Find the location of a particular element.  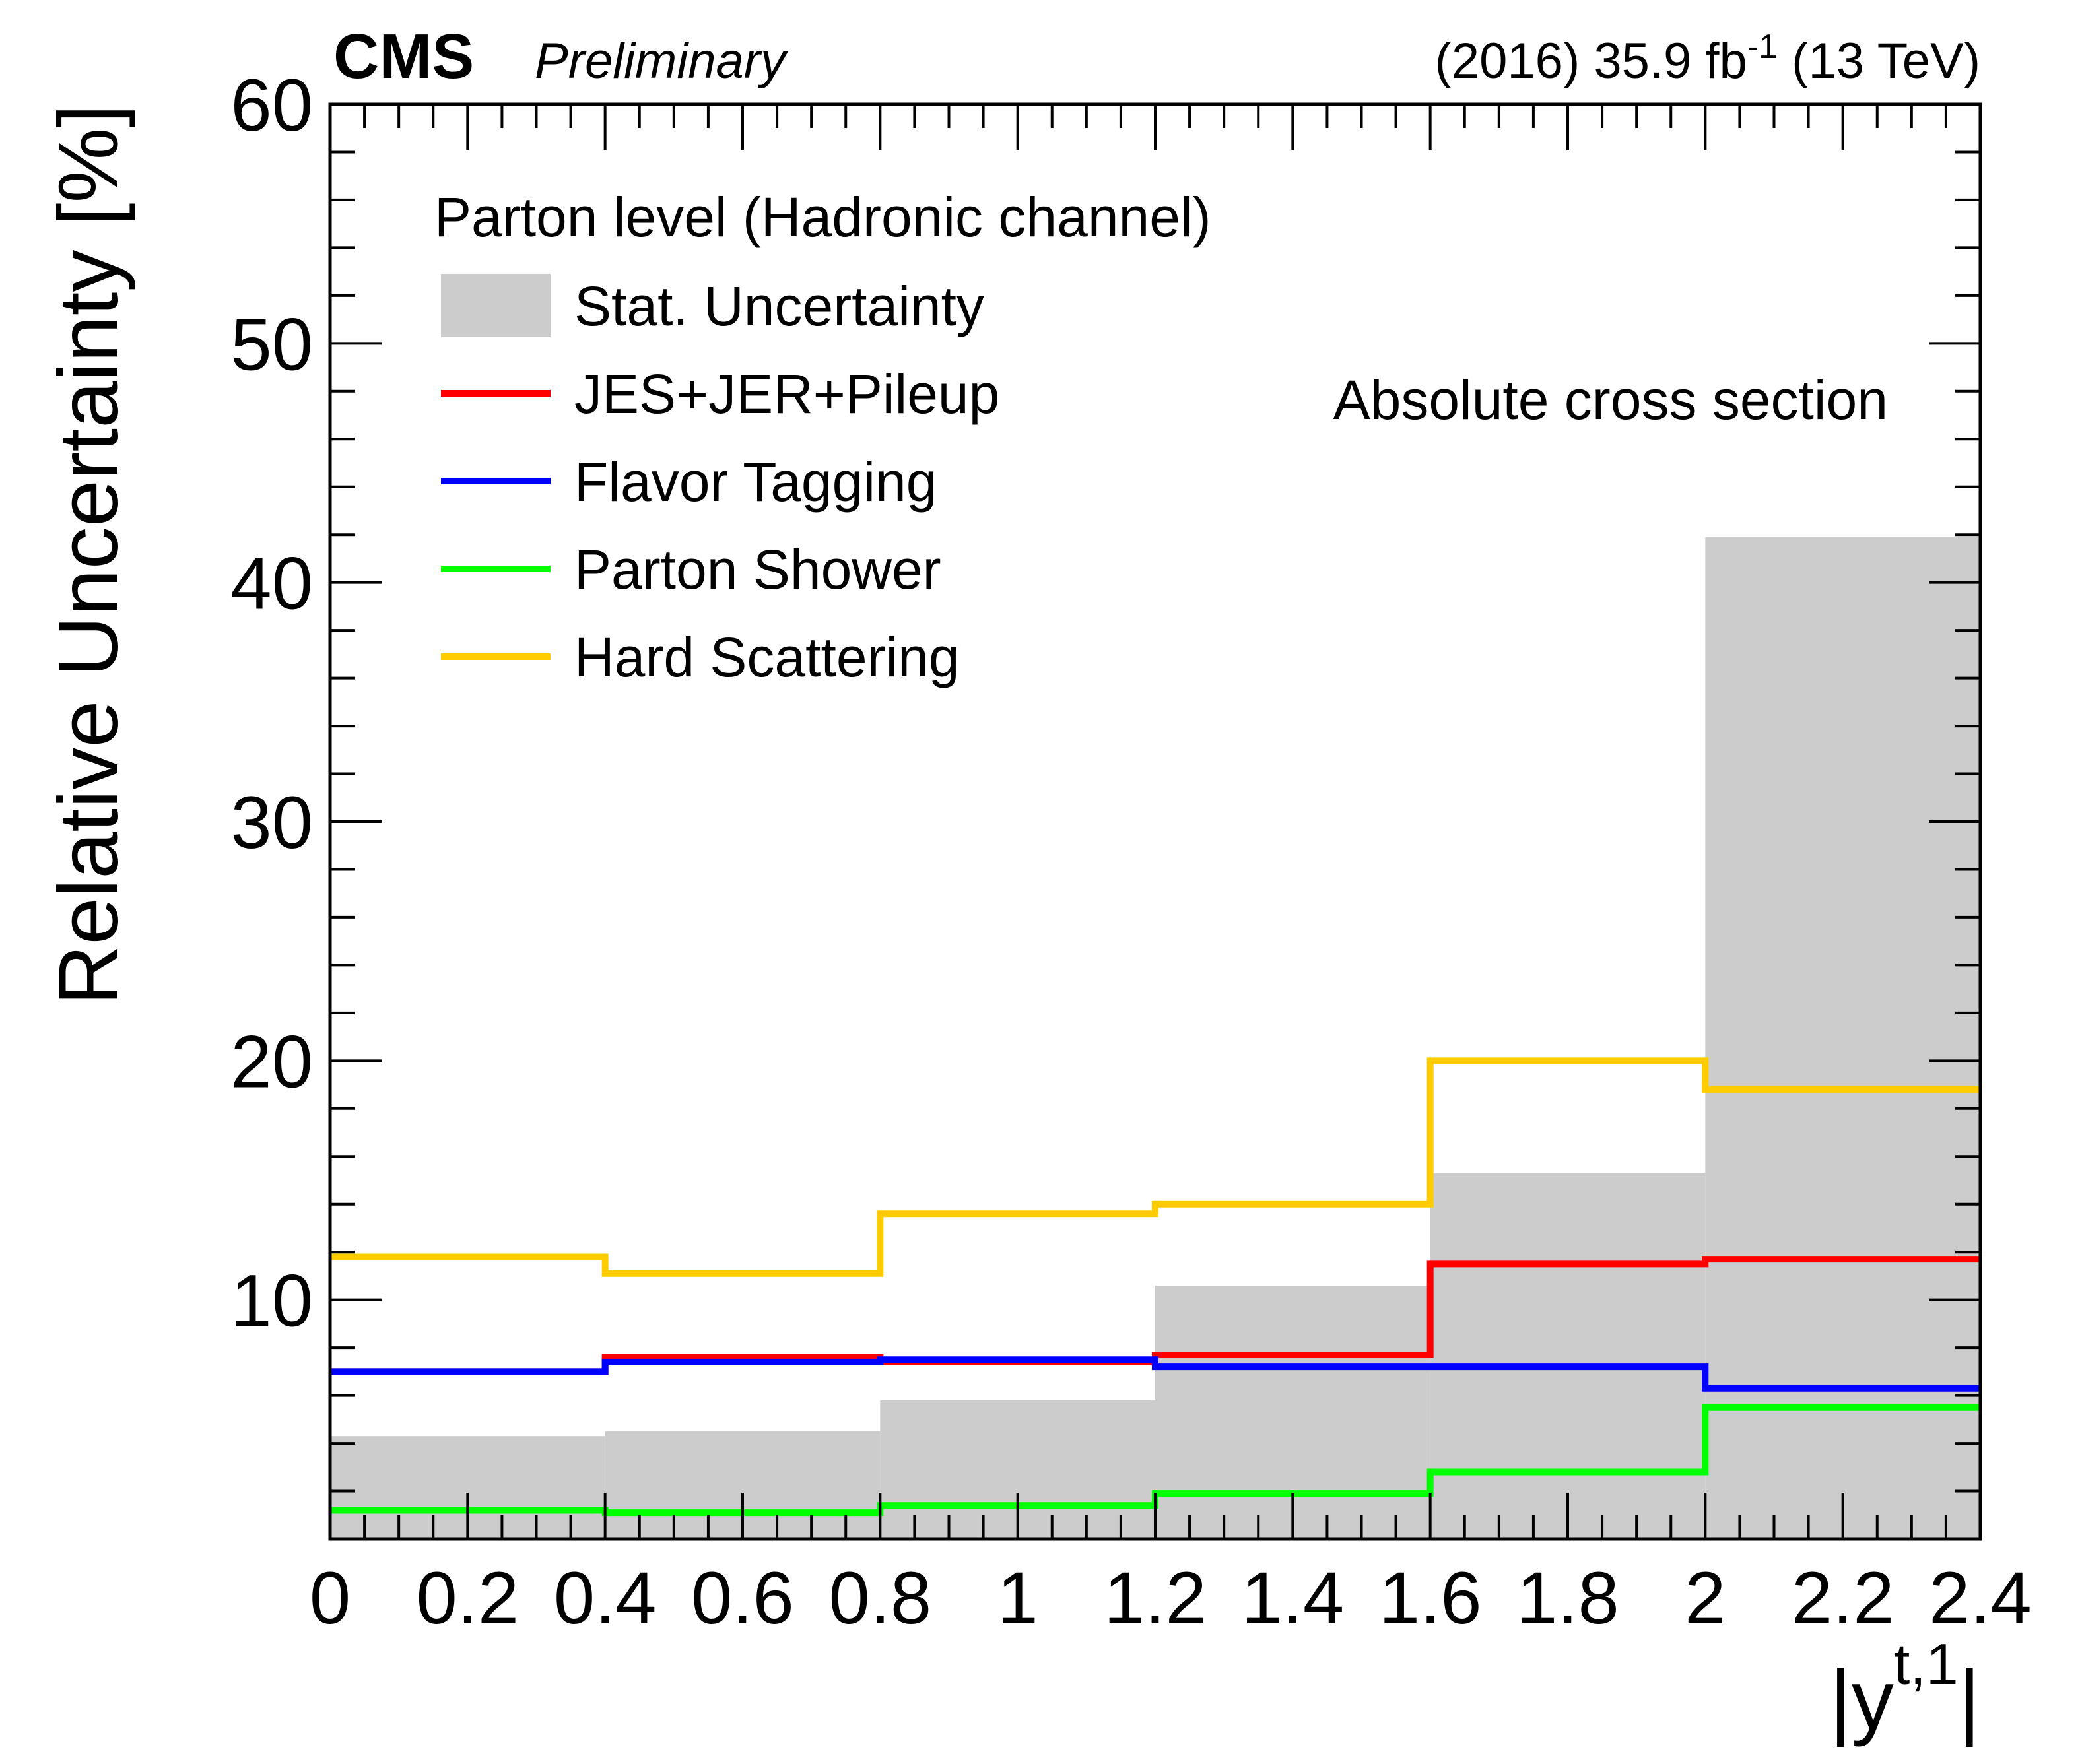

x-tick-label: 0.2 is located at coordinates (467, 1598).